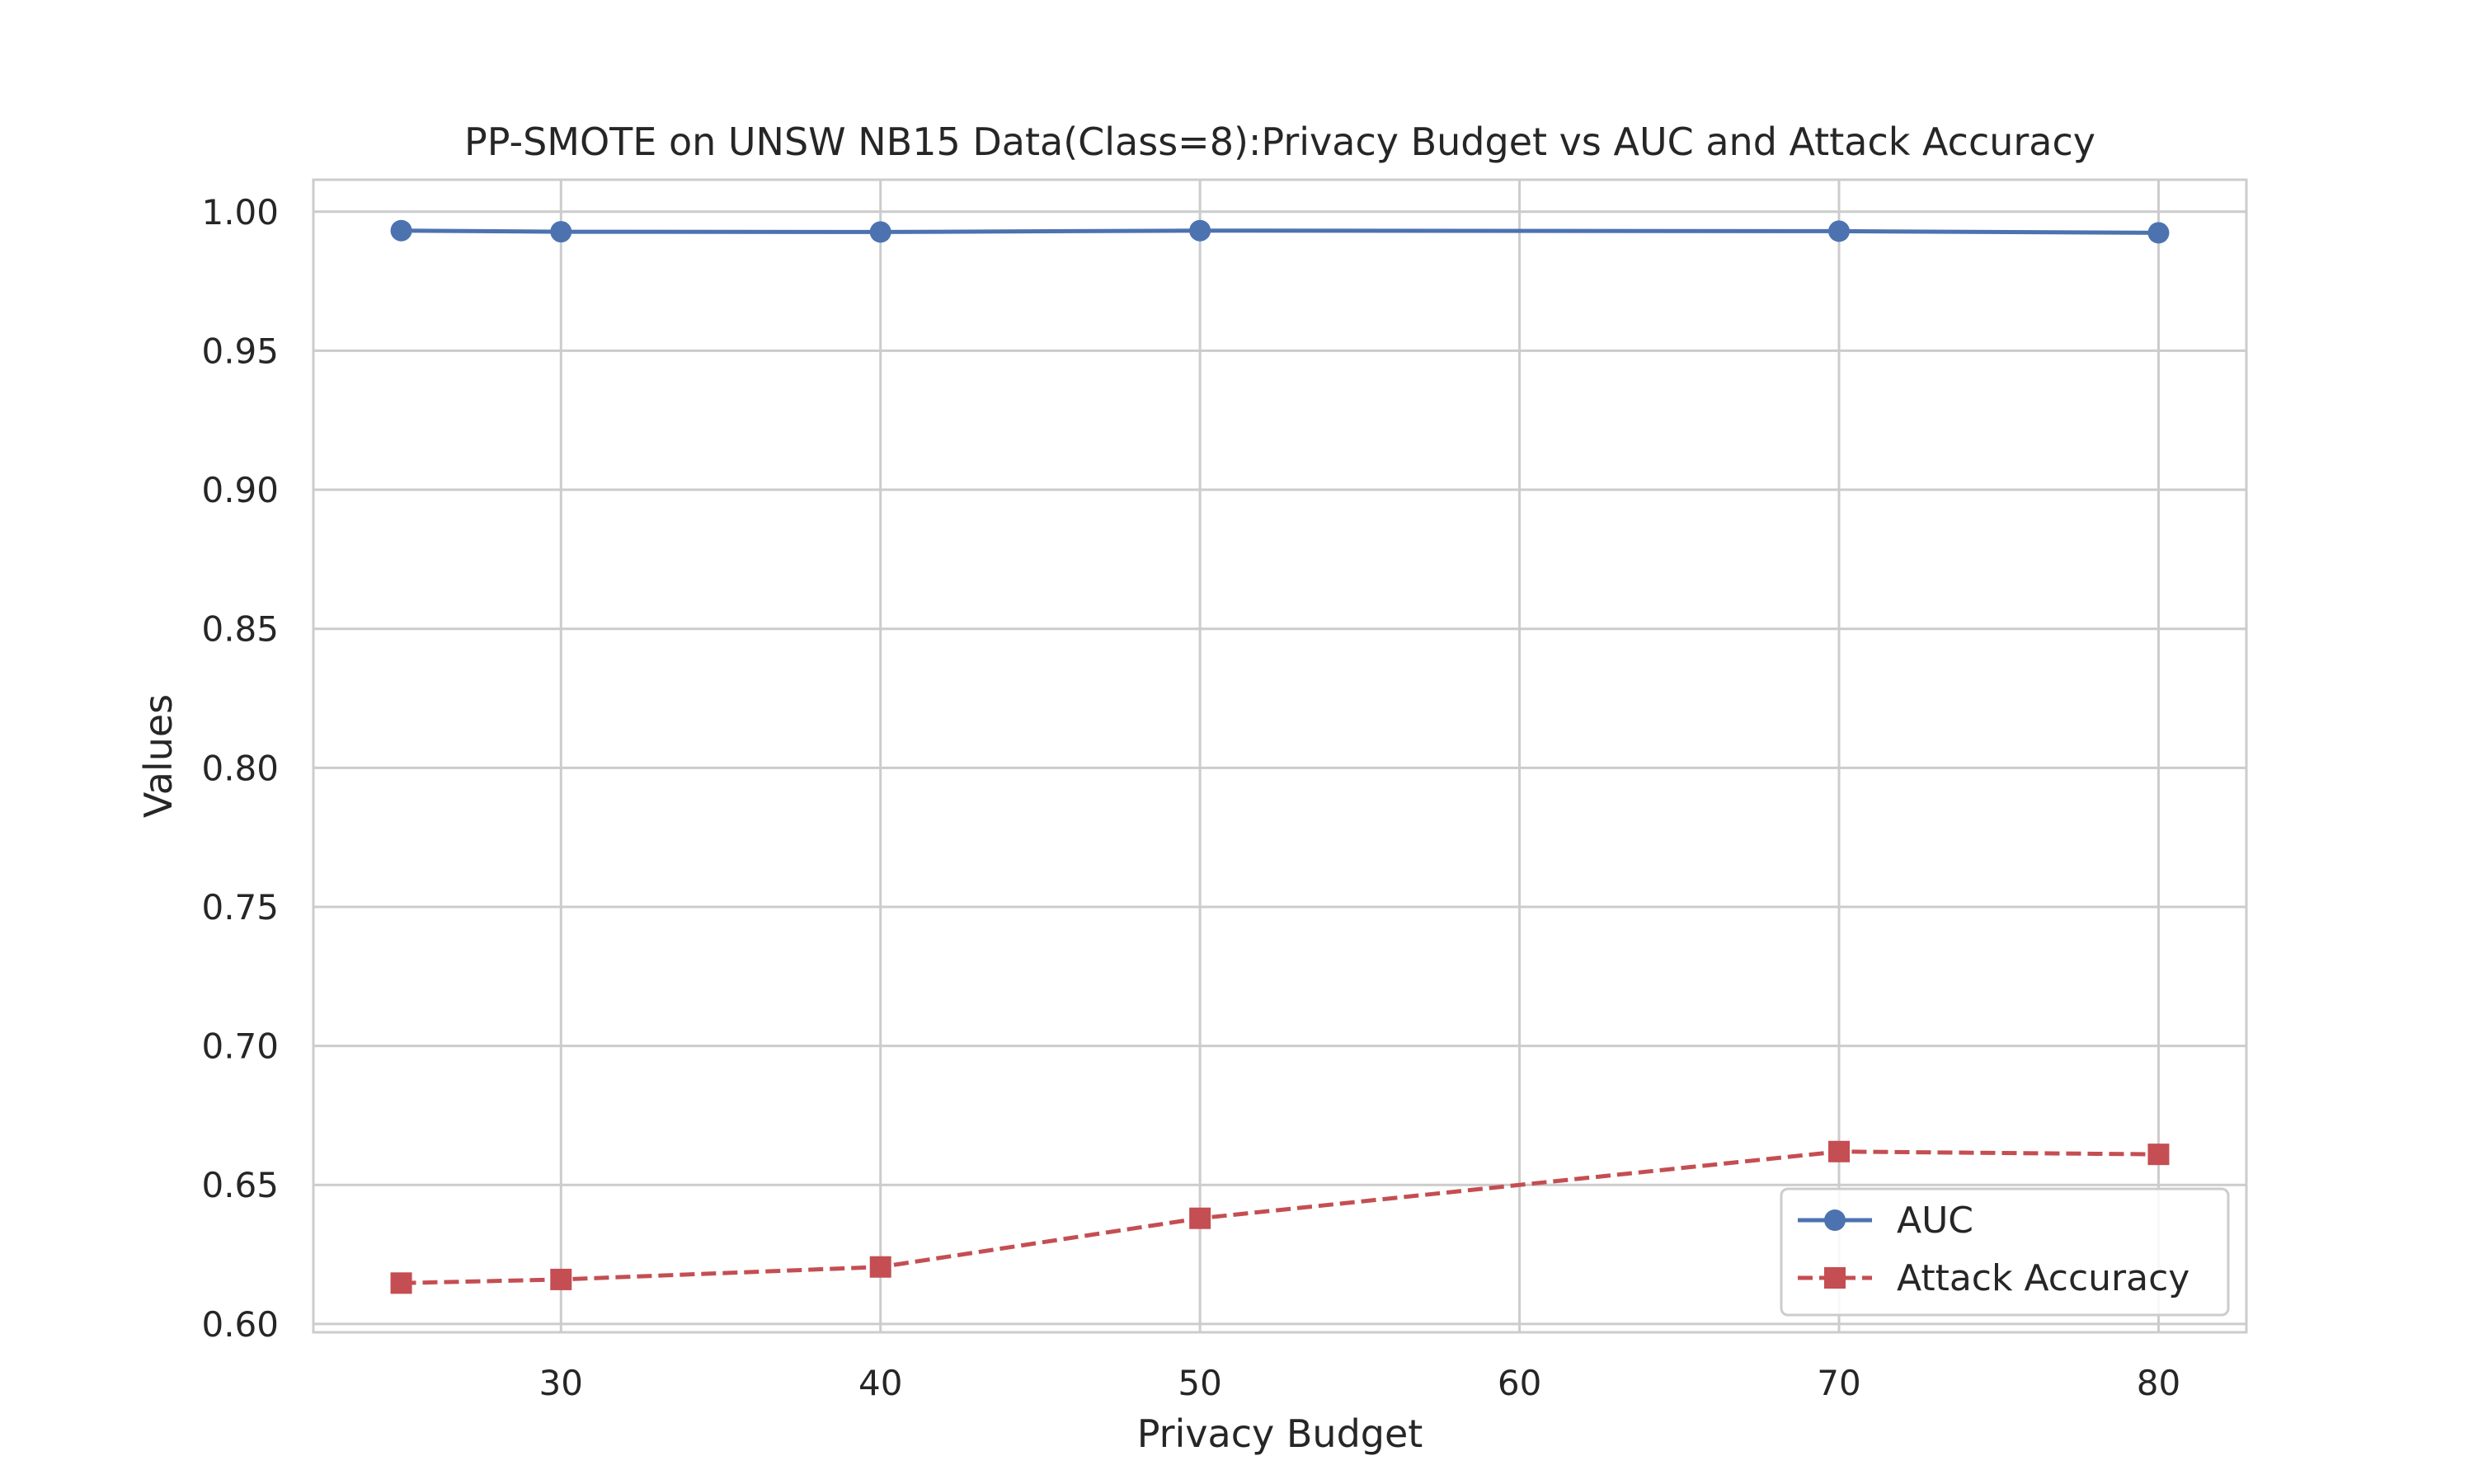 This screenshot has height=1484, width=2474. What do you see at coordinates (1519, 1383) in the screenshot?
I see `x-tick-label: 60` at bounding box center [1519, 1383].